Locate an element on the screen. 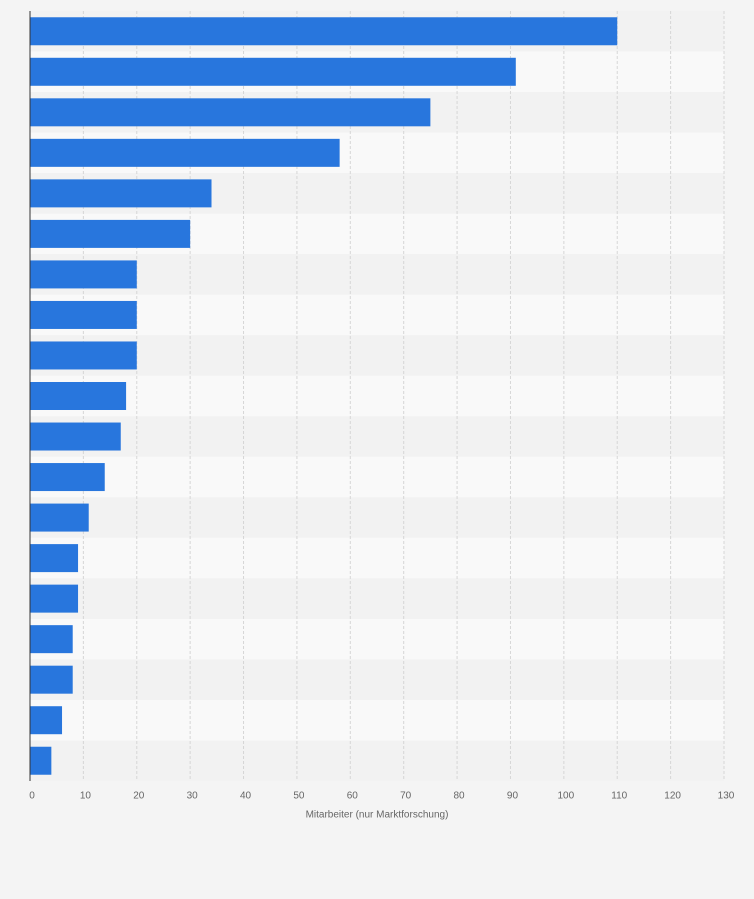 The height and width of the screenshot is (899, 754). x-tick-label: 60 is located at coordinates (353, 796).